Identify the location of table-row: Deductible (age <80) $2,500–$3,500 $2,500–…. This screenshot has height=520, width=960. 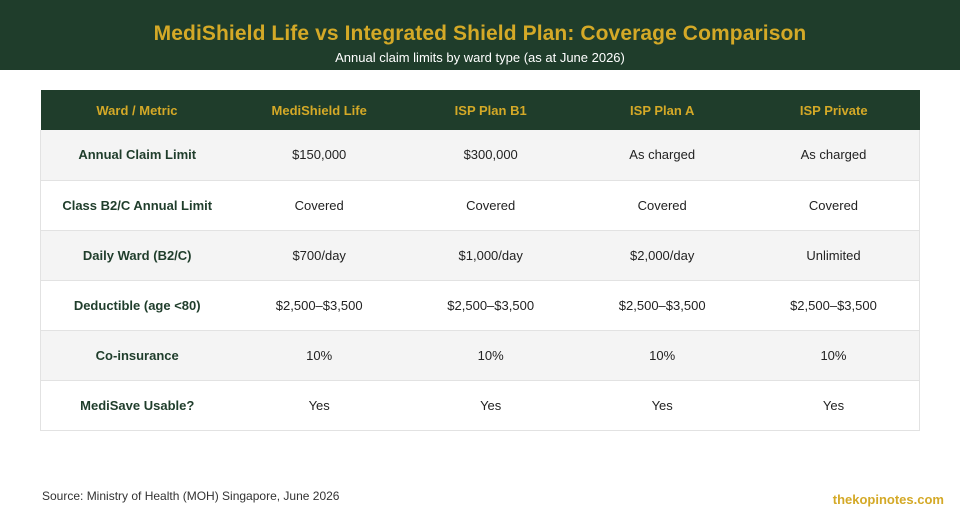
(480, 305).